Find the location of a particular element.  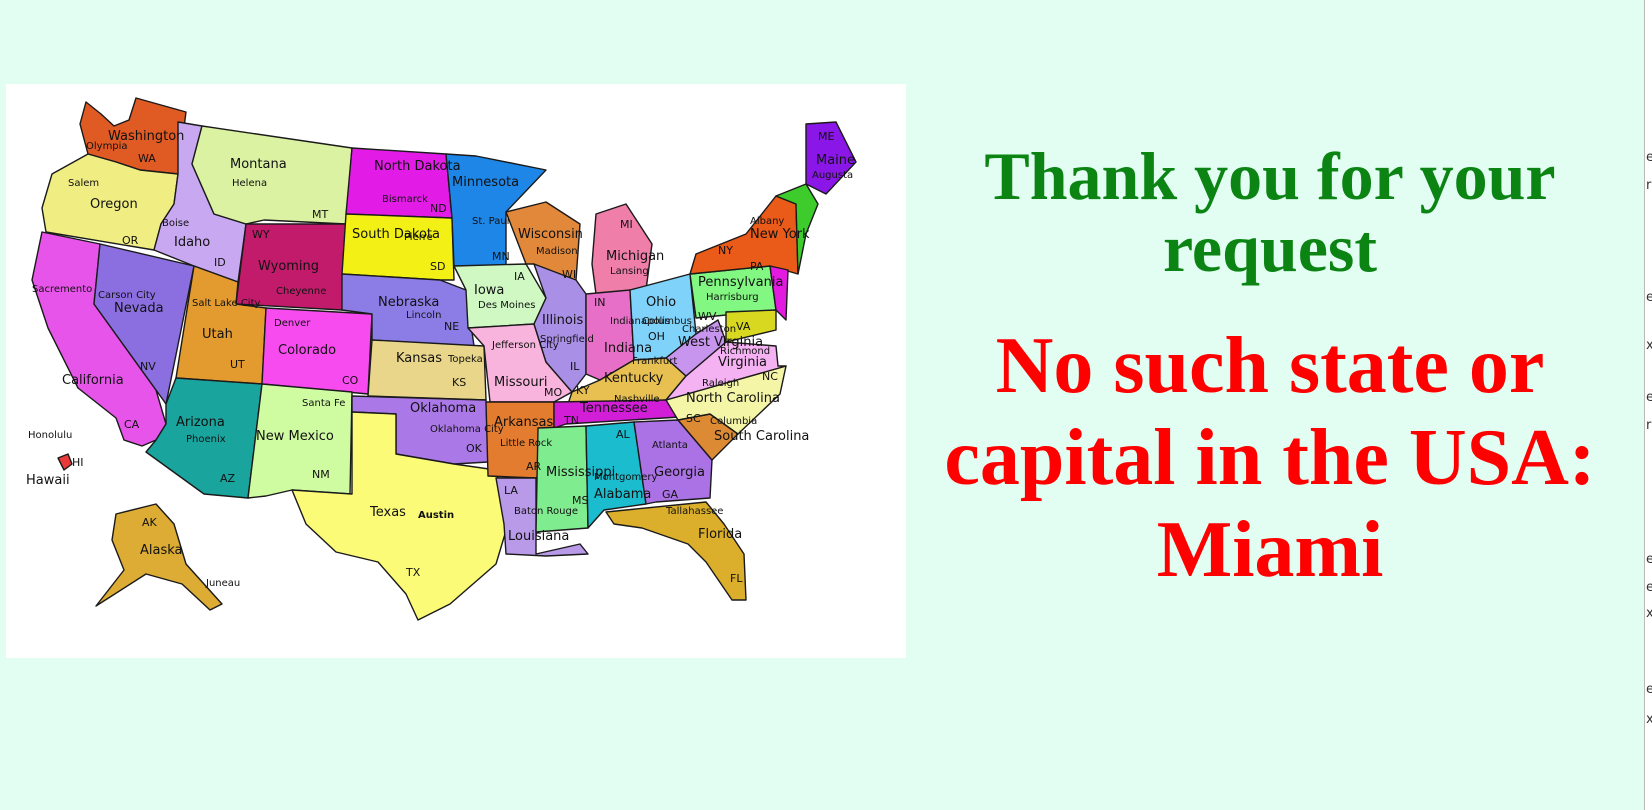

state-cap-label-az: Phoenix is located at coordinates (206, 439).